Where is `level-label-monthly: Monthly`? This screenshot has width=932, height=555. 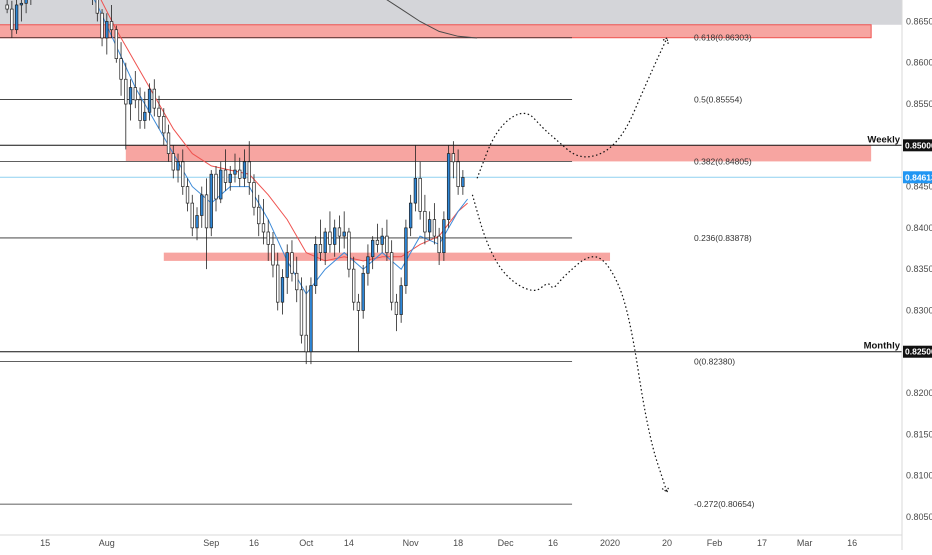
level-label-monthly: Monthly is located at coordinates (882, 346).